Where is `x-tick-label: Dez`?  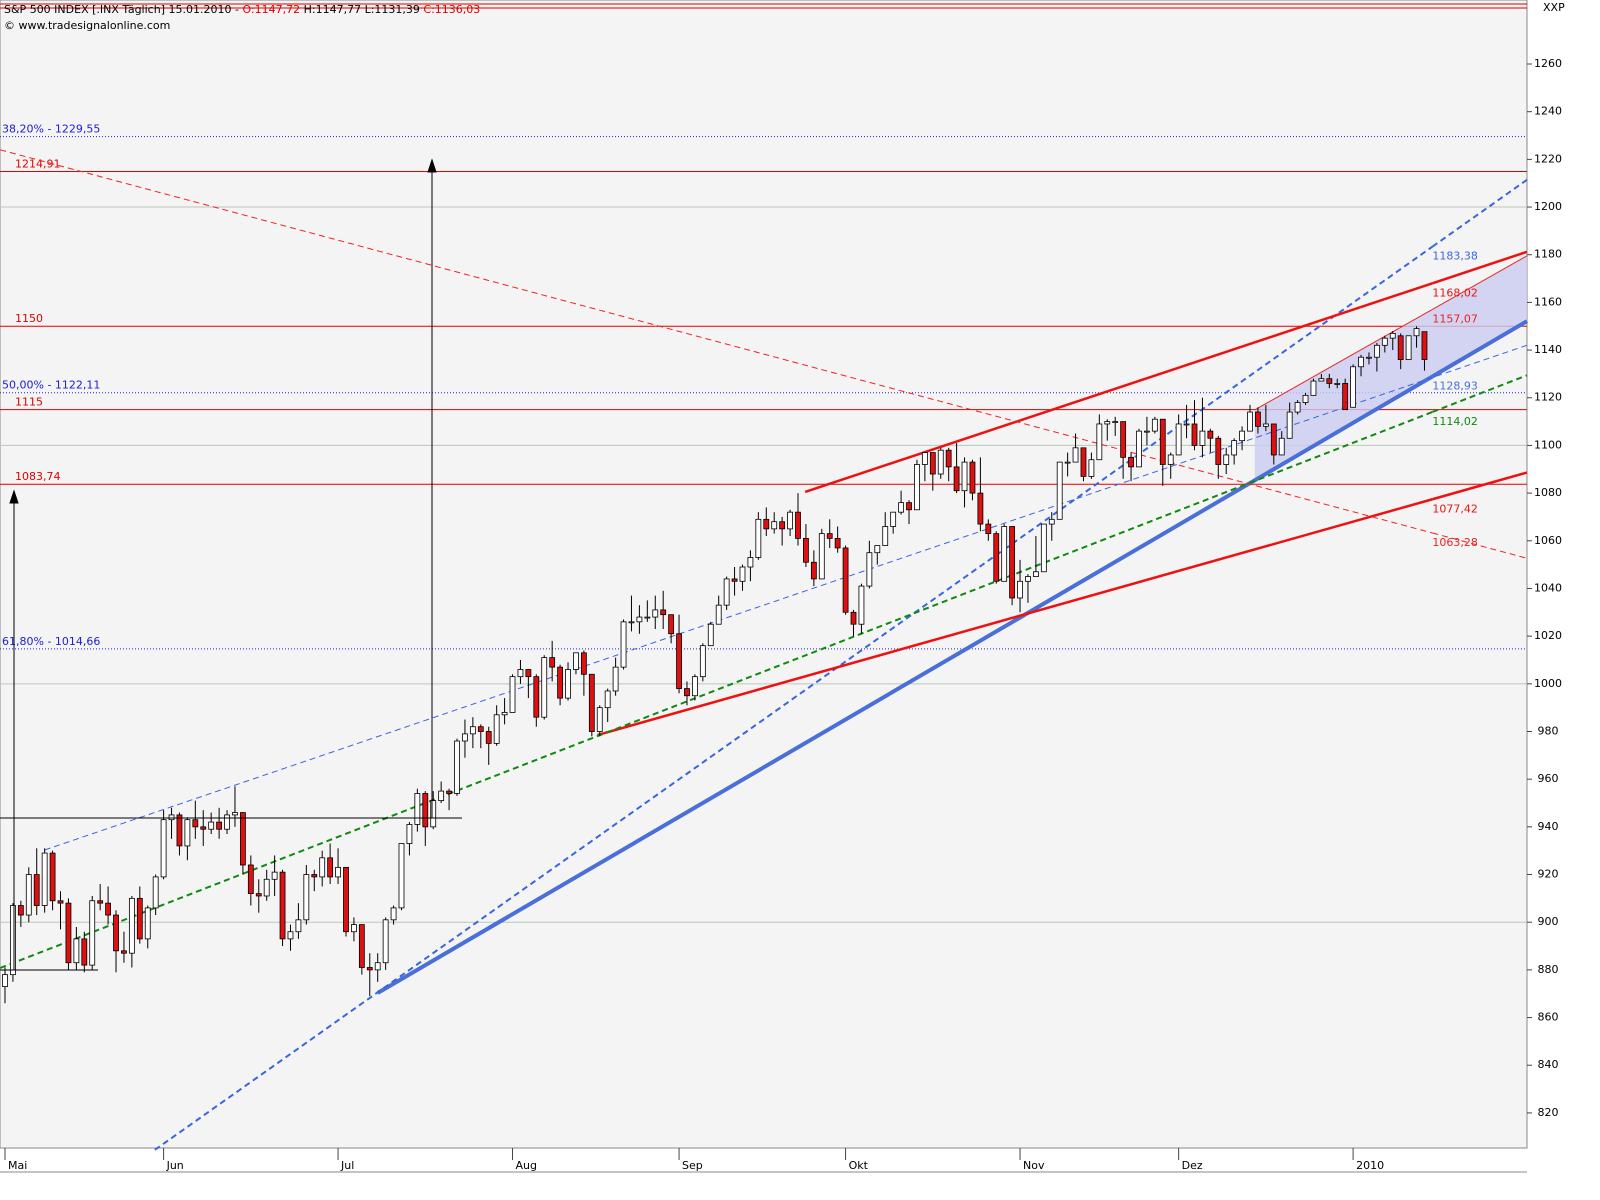
x-tick-label: Dez is located at coordinates (1192, 1165).